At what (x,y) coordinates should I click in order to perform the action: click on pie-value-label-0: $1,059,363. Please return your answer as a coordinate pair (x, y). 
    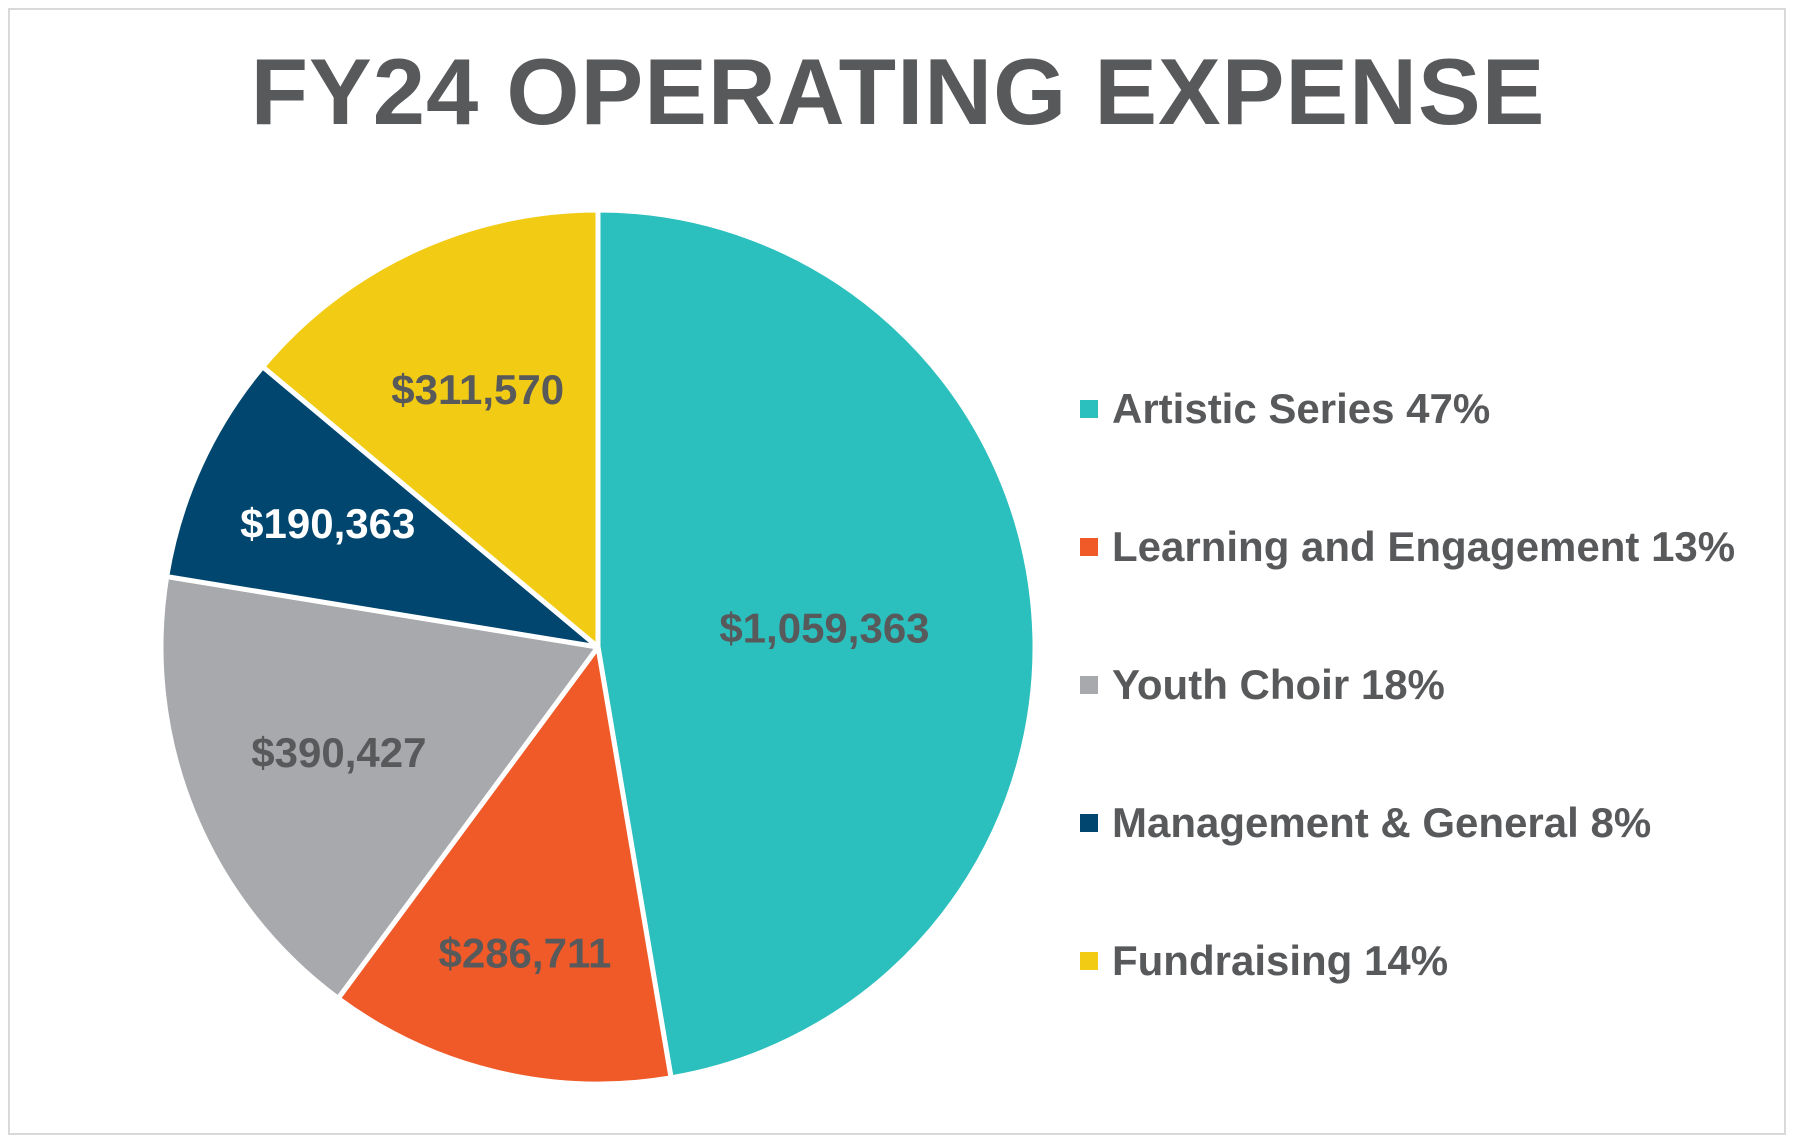
    Looking at the image, I should click on (824, 627).